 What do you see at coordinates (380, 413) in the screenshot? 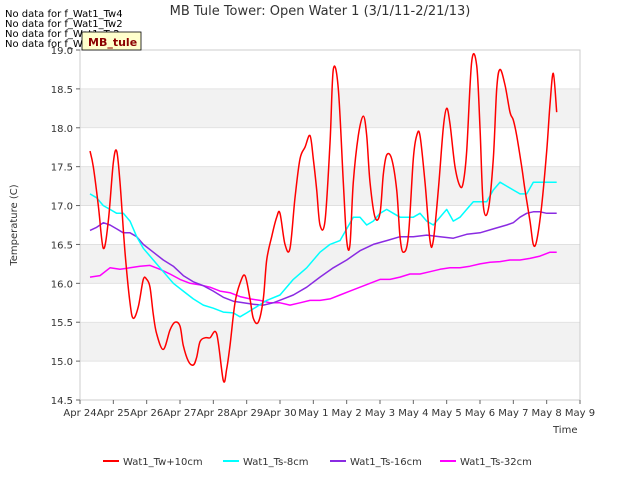
I see `x-tick-label: May 3` at bounding box center [380, 413].